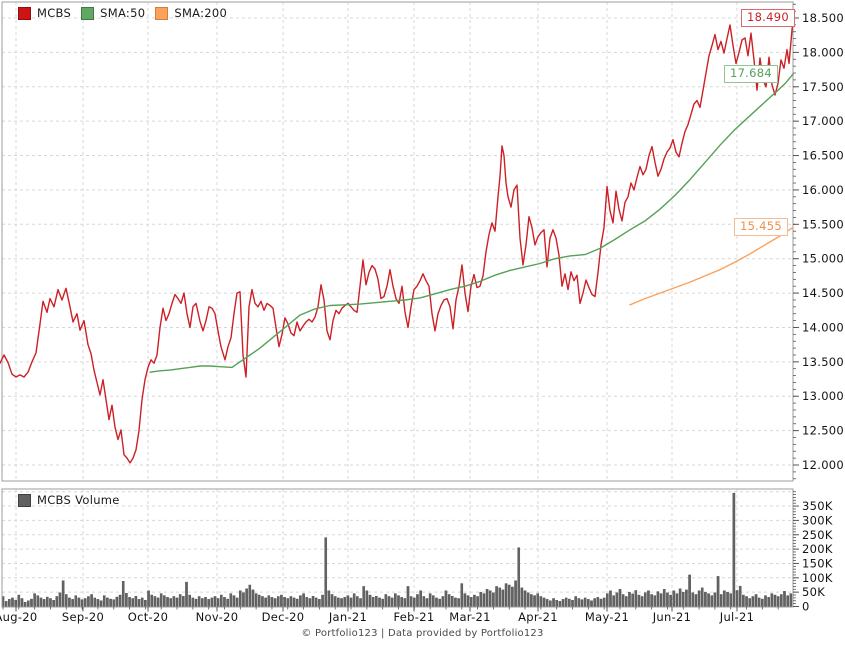 The image size is (845, 650). What do you see at coordinates (201, 13) in the screenshot?
I see `legend-label-sma200: SMA:200` at bounding box center [201, 13].